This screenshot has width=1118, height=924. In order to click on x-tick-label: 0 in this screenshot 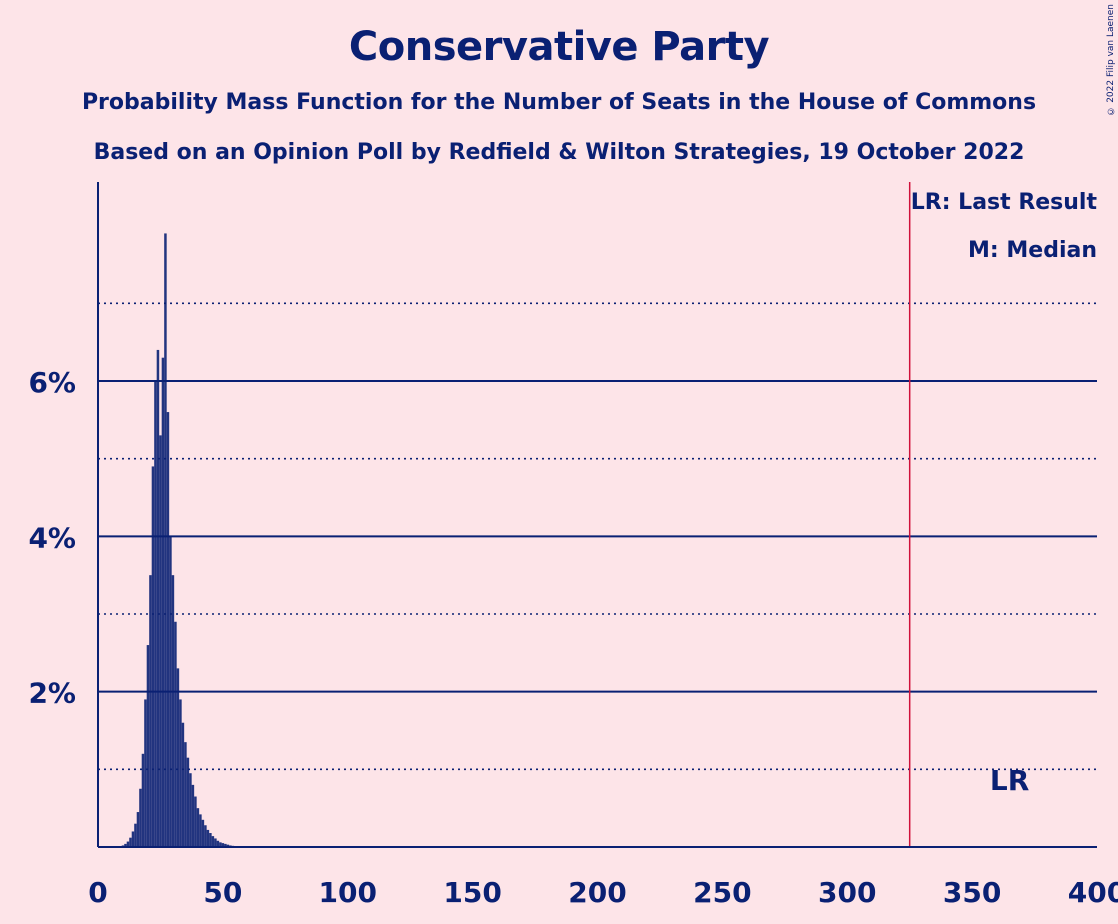, I will do `click(97, 892)`.